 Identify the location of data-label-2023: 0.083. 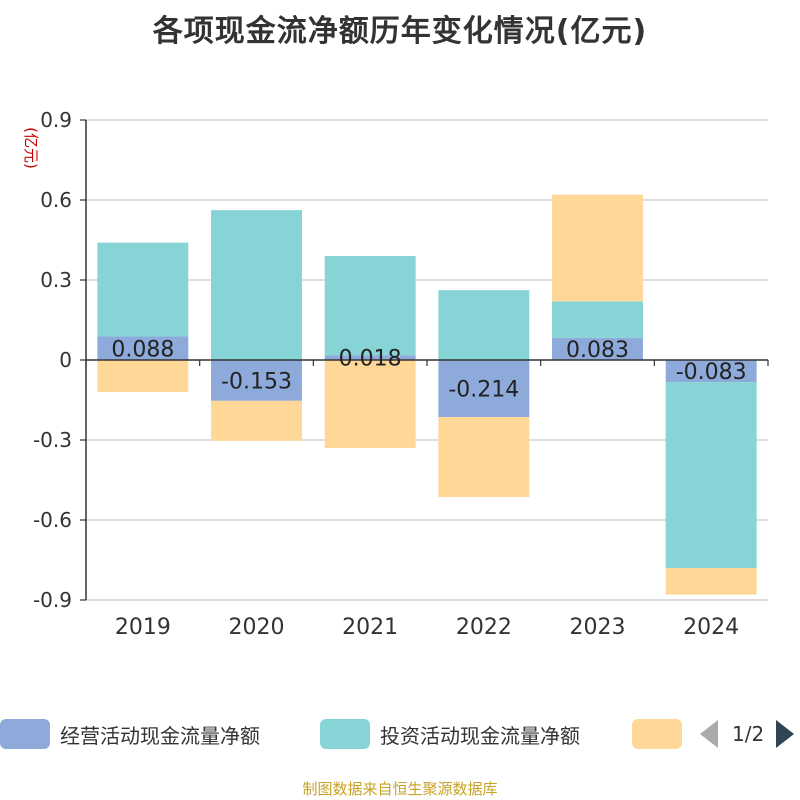
(597, 350).